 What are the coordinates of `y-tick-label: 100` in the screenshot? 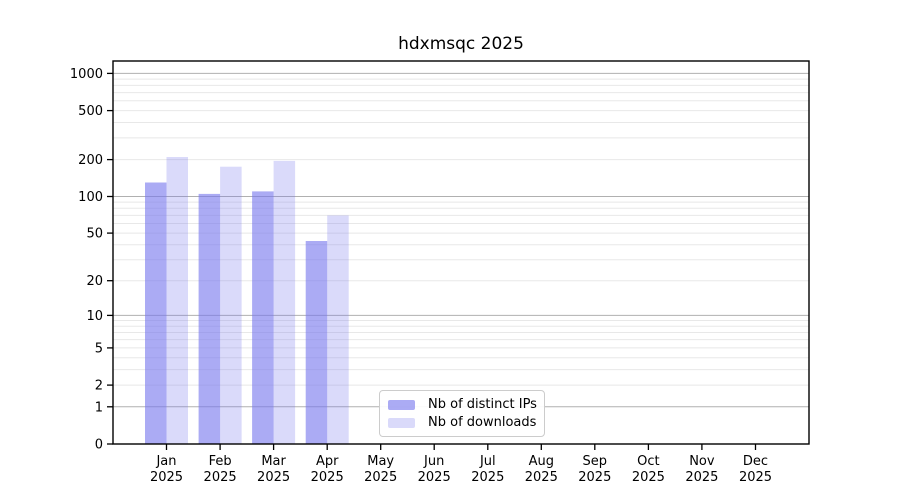 It's located at (90, 197).